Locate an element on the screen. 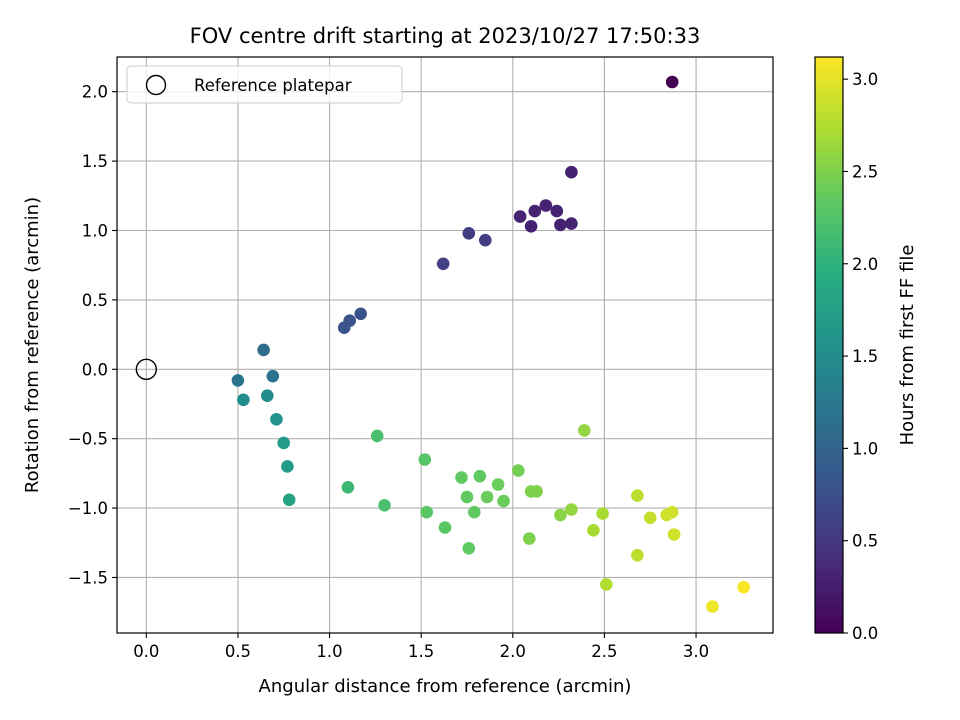 This screenshot has height=720, width=960. y-tick-label: 1.0 is located at coordinates (95, 230).